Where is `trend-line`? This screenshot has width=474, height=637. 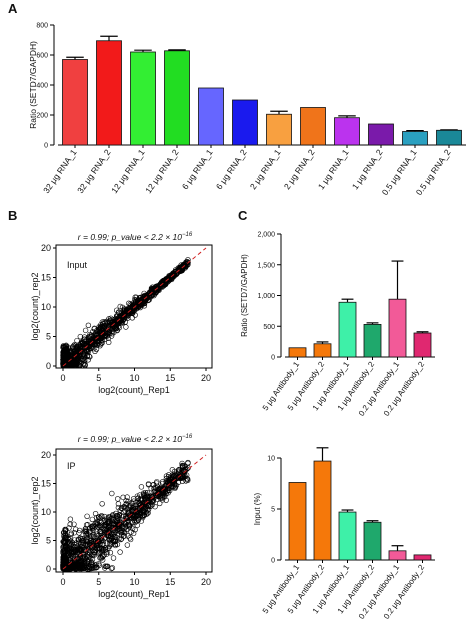
trend-line is located at coordinates (134, 512).